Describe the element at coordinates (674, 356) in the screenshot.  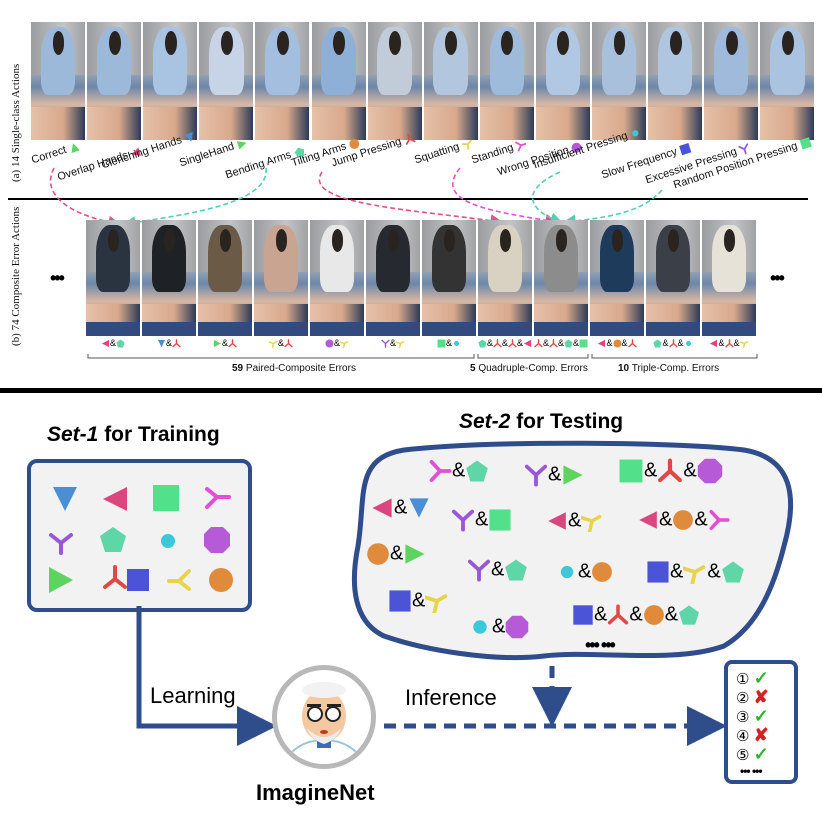
I see `bracket-triple` at that location.